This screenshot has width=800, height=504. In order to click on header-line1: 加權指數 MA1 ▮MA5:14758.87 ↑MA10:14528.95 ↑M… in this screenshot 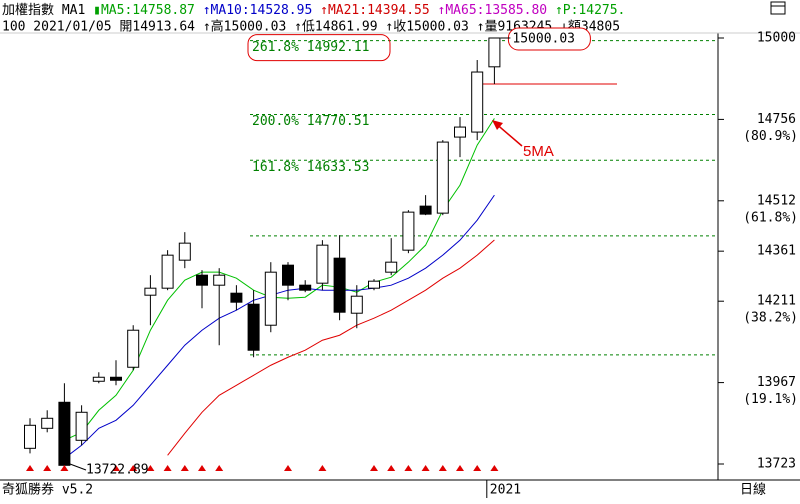, I will do `click(313, 10)`.